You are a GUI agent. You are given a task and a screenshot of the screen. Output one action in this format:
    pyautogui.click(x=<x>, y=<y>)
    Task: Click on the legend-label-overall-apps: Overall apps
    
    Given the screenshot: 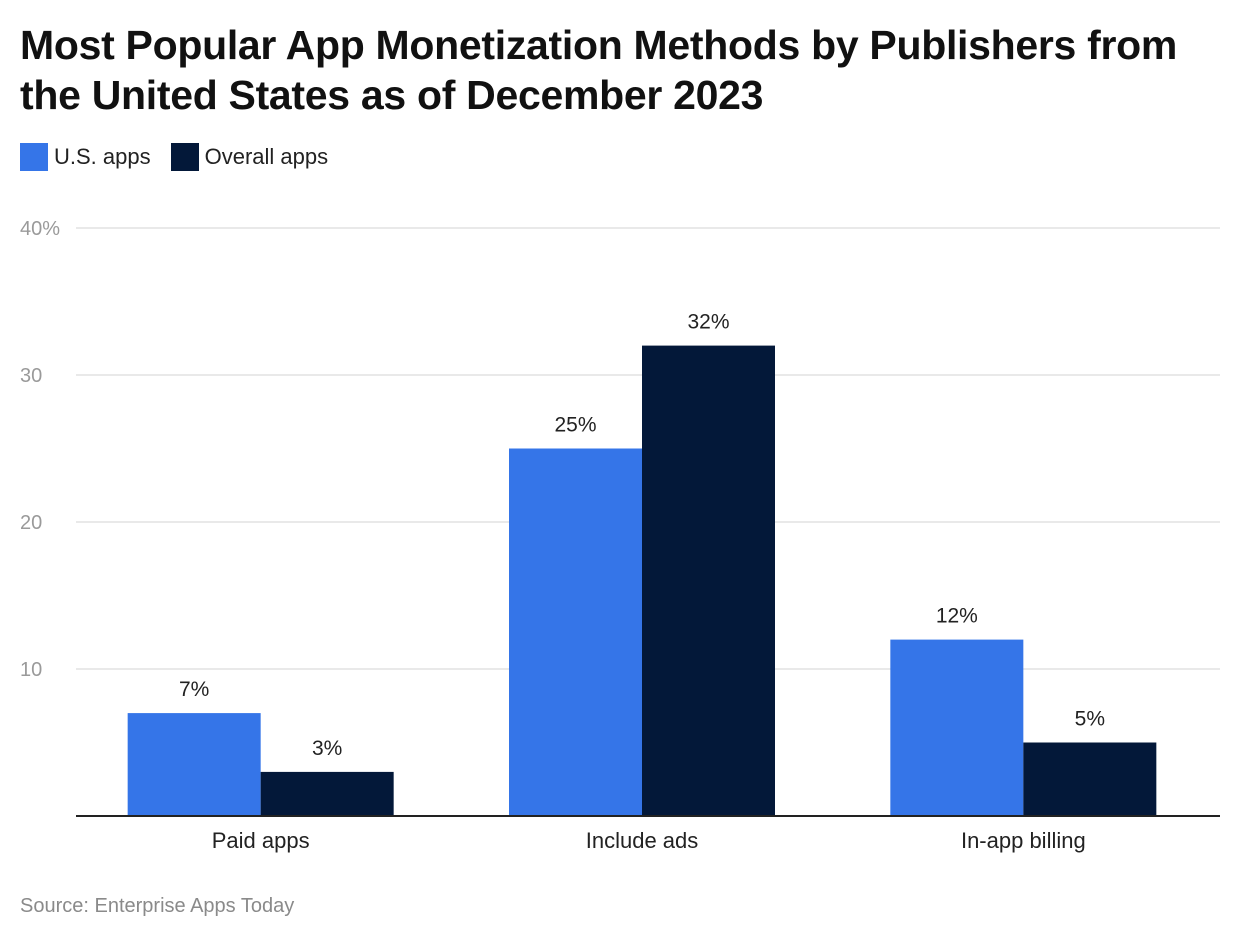 What is the action you would take?
    pyautogui.click(x=266, y=156)
    